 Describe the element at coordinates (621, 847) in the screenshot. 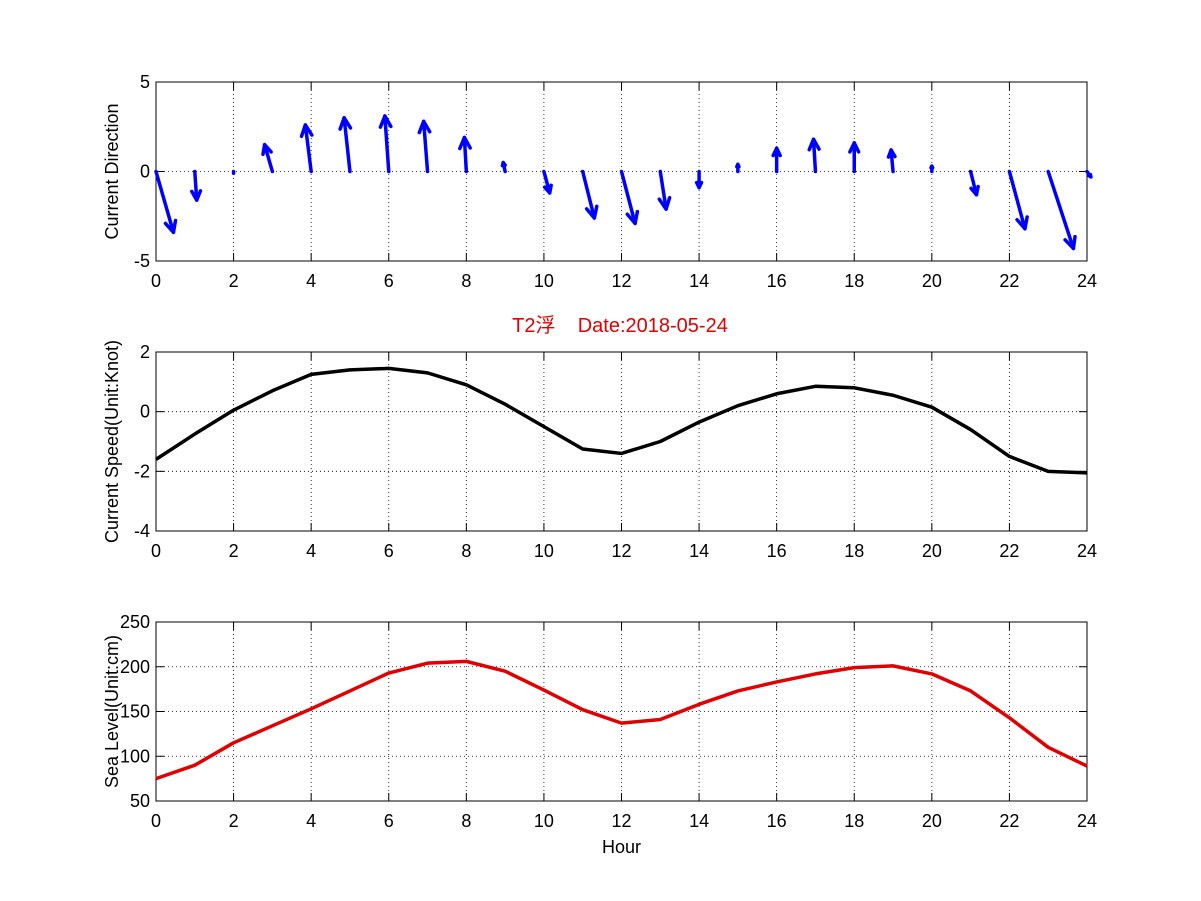

I see `x-axis-label: Hour` at that location.